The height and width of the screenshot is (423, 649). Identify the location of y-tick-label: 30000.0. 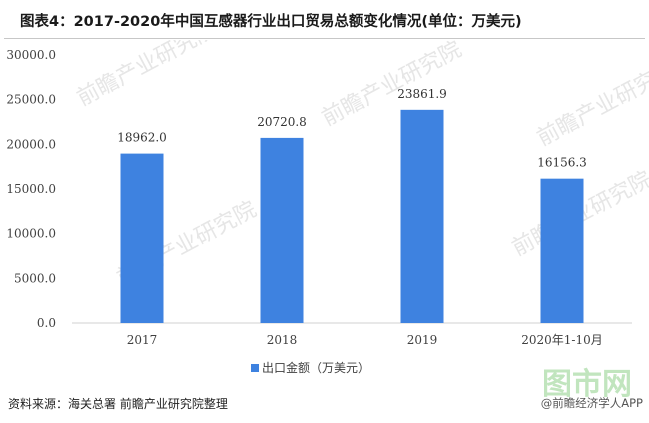
(31, 55).